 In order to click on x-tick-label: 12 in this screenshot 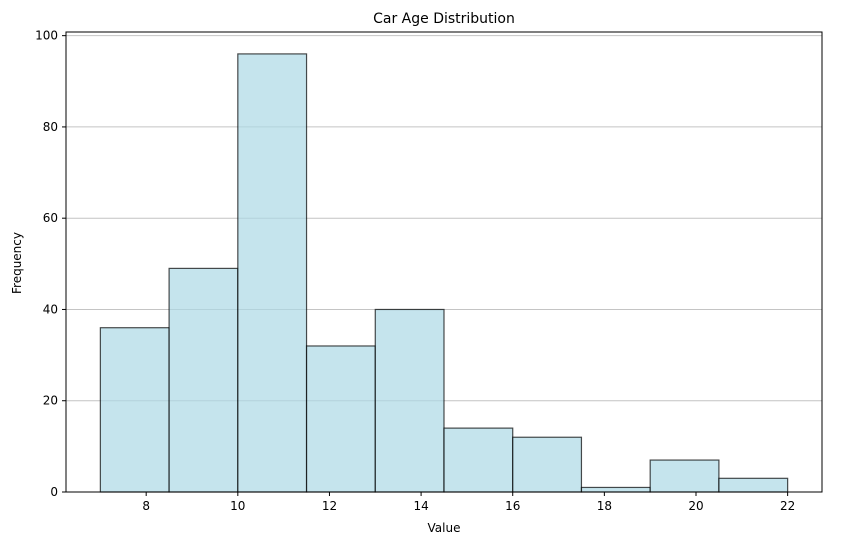, I will do `click(329, 506)`.